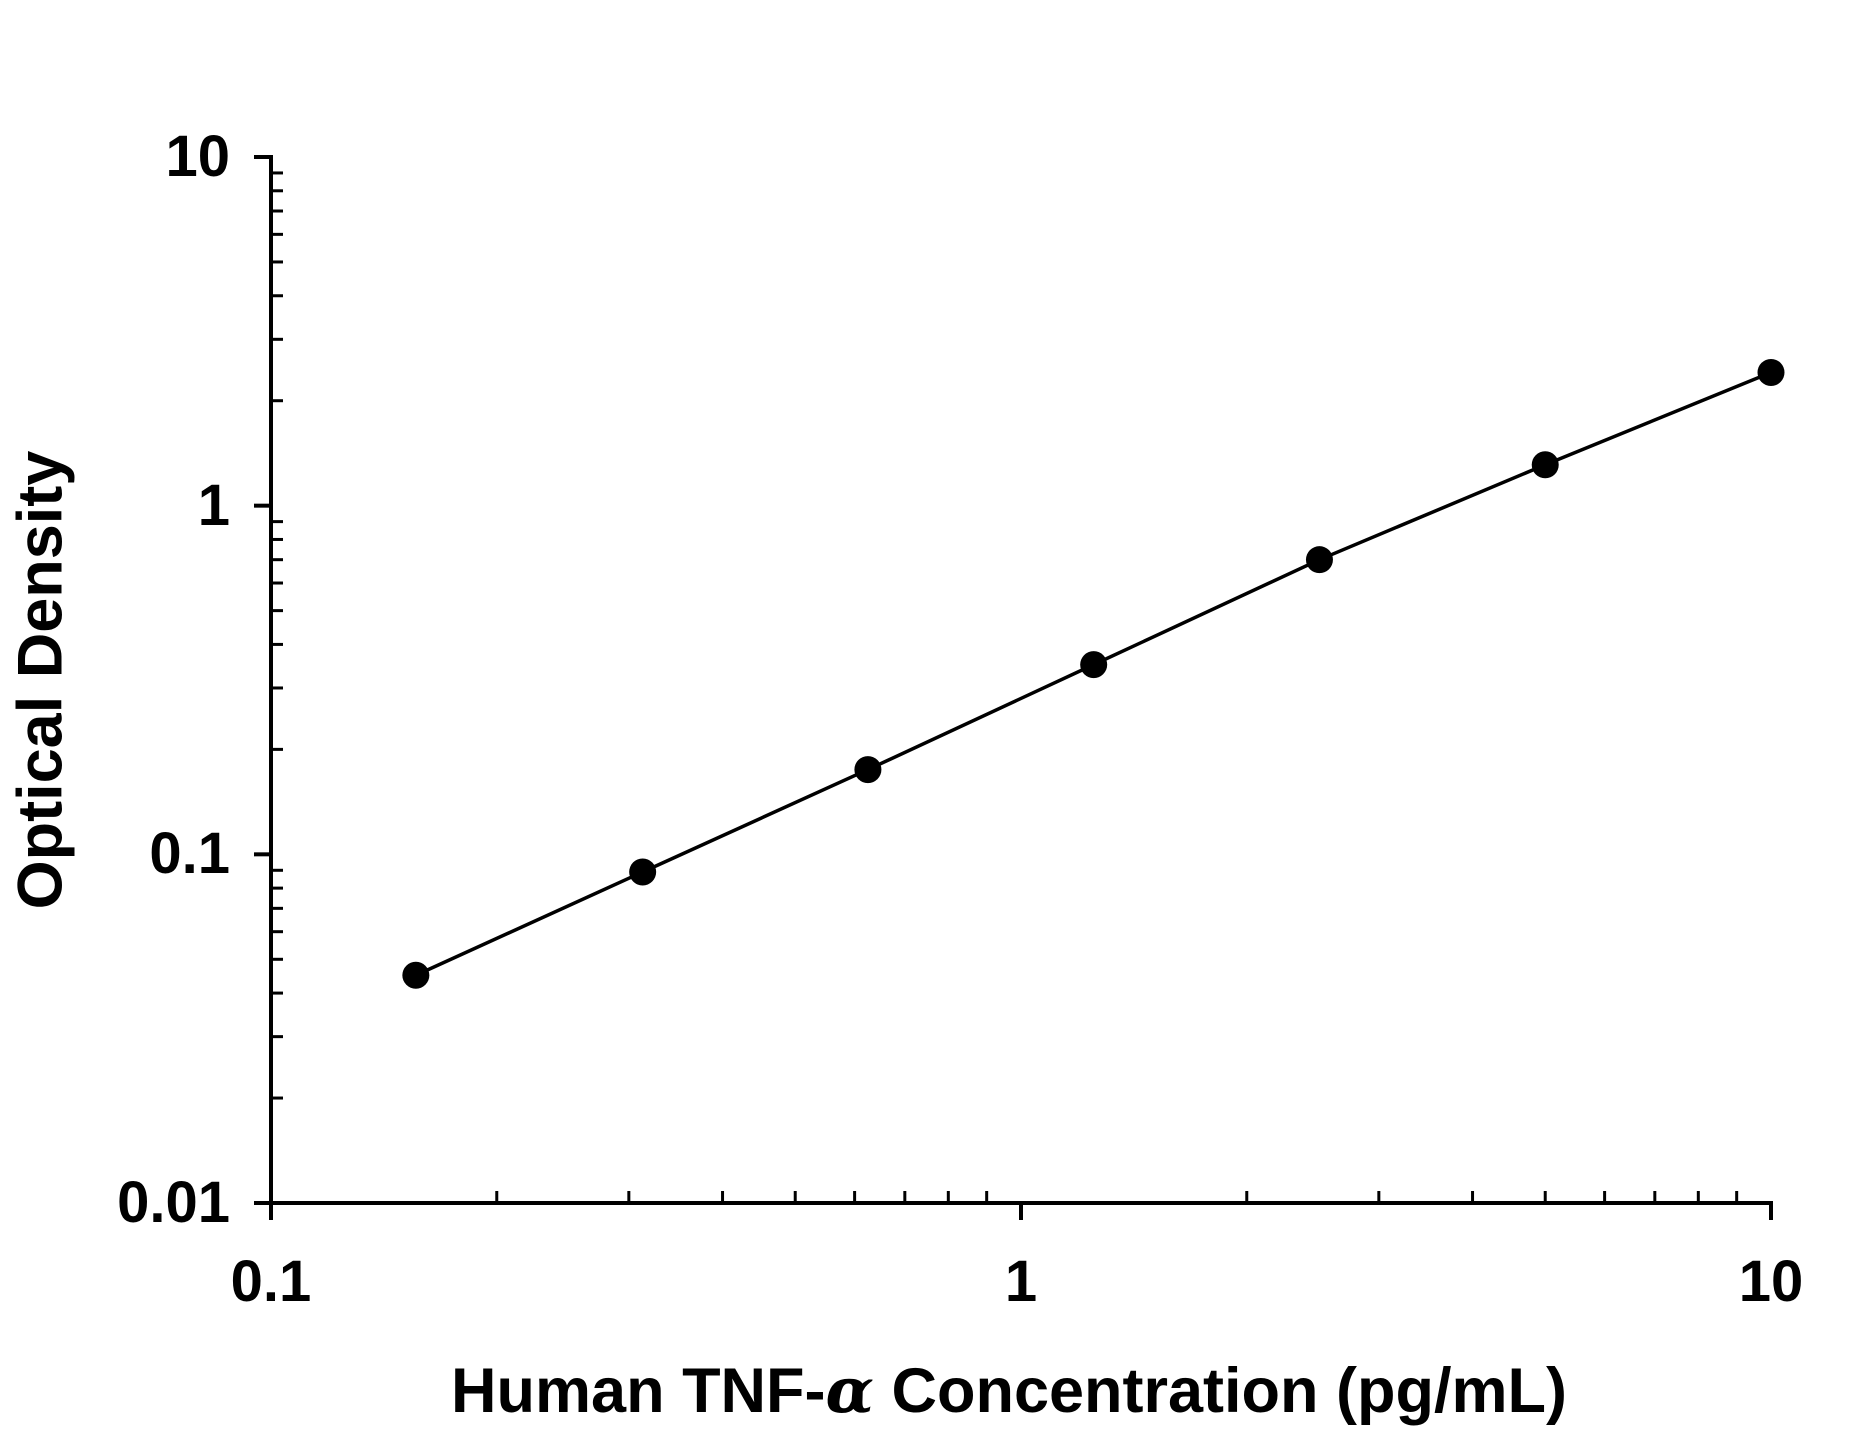  I want to click on x-axis-title: Human TNF-α Concentration (pg/mL), so click(1009, 1391).